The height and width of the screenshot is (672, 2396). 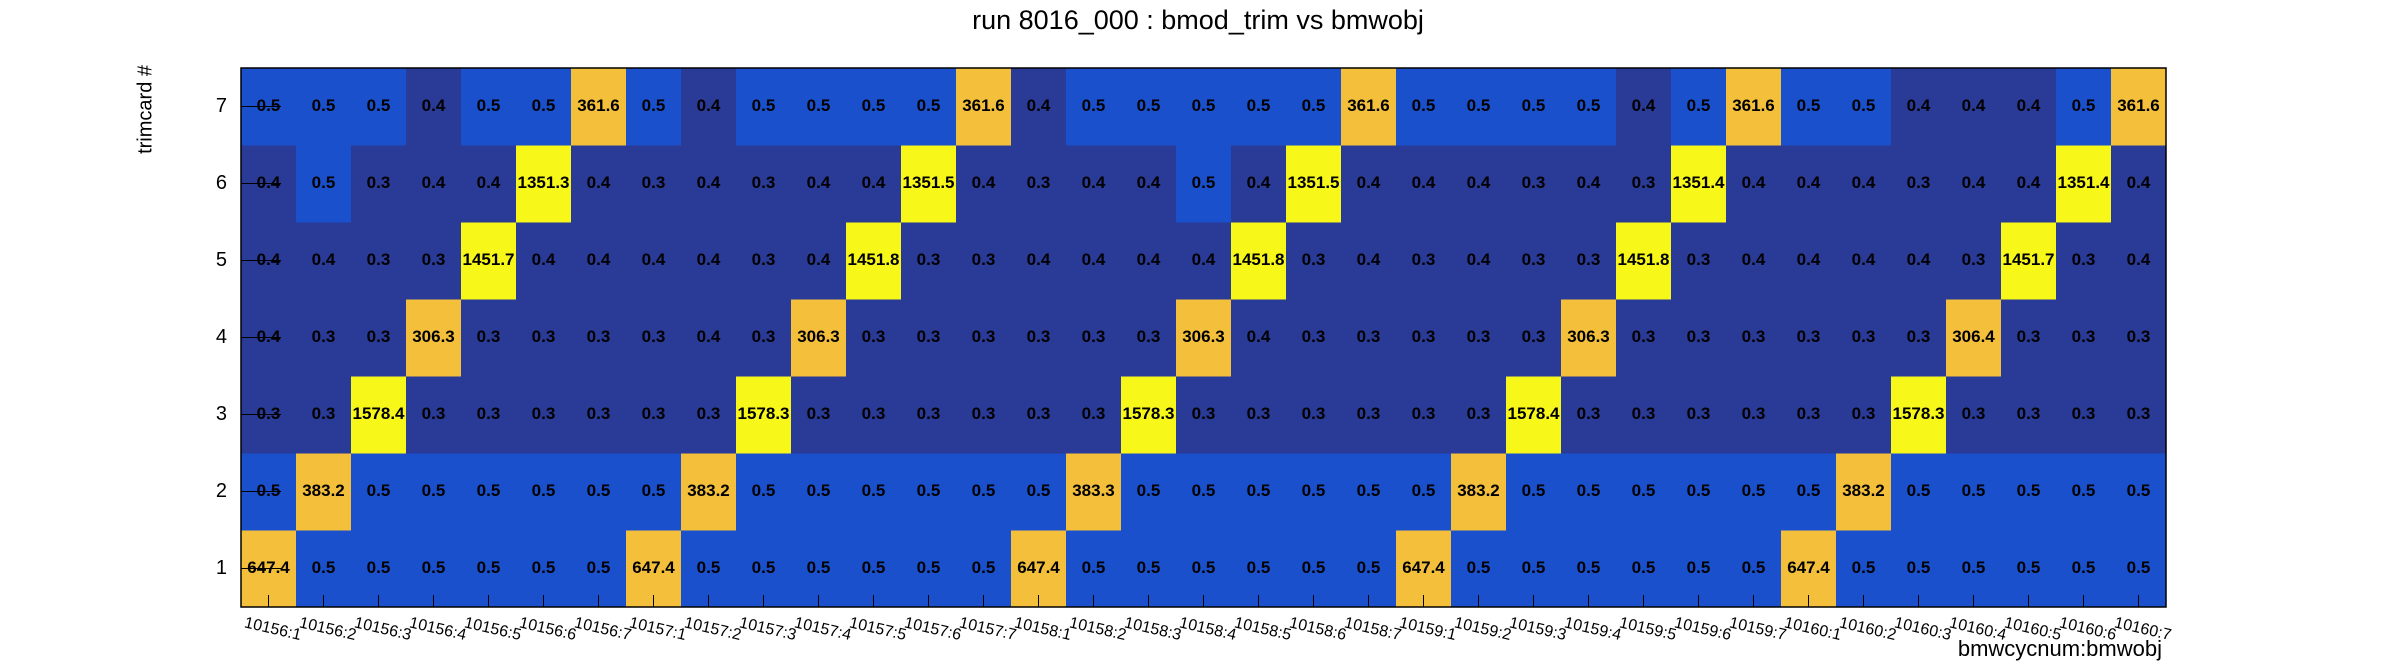 I want to click on x-tick-label: 10159:7, so click(x=1758, y=629).